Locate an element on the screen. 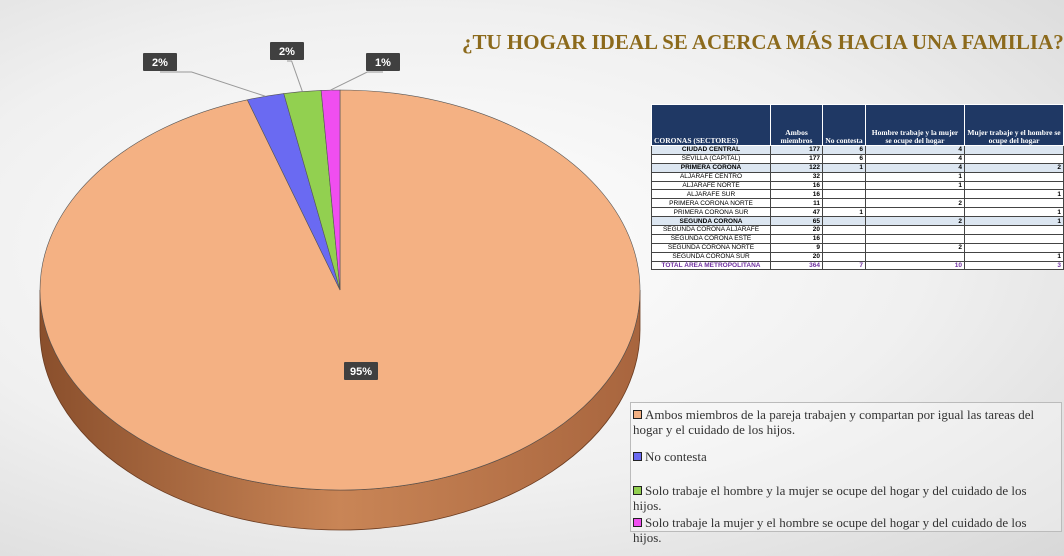  table-cell: 122 is located at coordinates (796, 167).